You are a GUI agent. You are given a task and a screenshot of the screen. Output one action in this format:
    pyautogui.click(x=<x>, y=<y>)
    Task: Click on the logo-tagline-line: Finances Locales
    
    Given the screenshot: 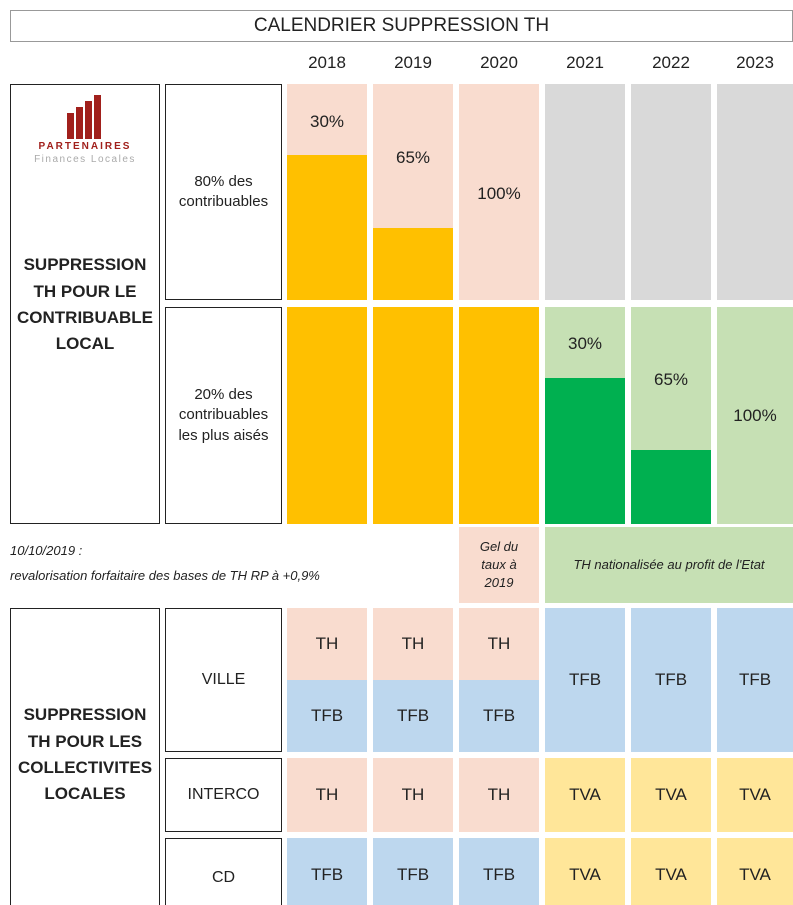 What is the action you would take?
    pyautogui.click(x=85, y=160)
    